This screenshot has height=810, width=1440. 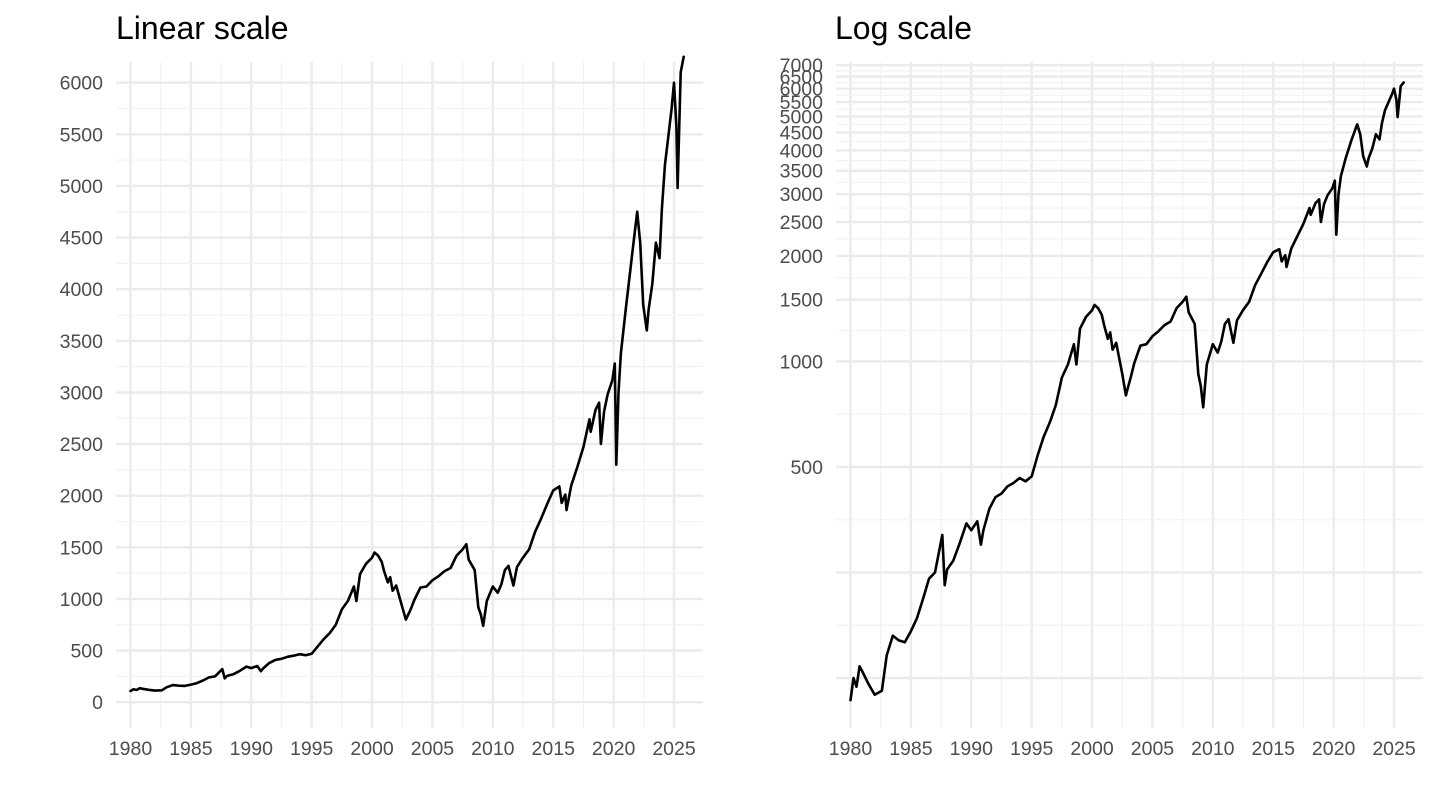 I want to click on y-tick-label: 7000, so click(x=802, y=66).